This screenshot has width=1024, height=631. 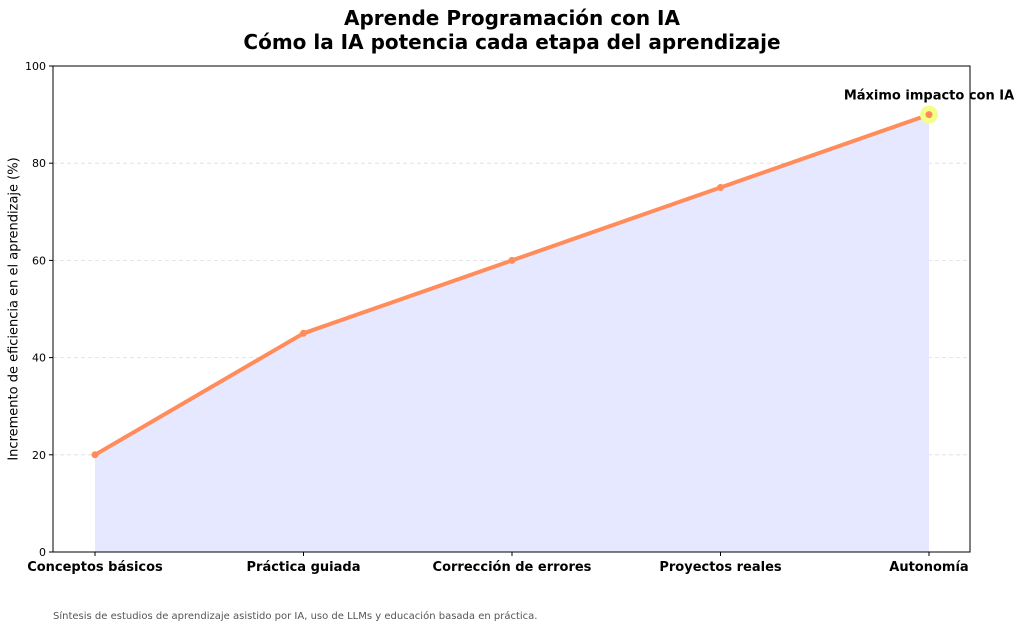 I want to click on x-tick-label: Proyectos reales, so click(x=720, y=567).